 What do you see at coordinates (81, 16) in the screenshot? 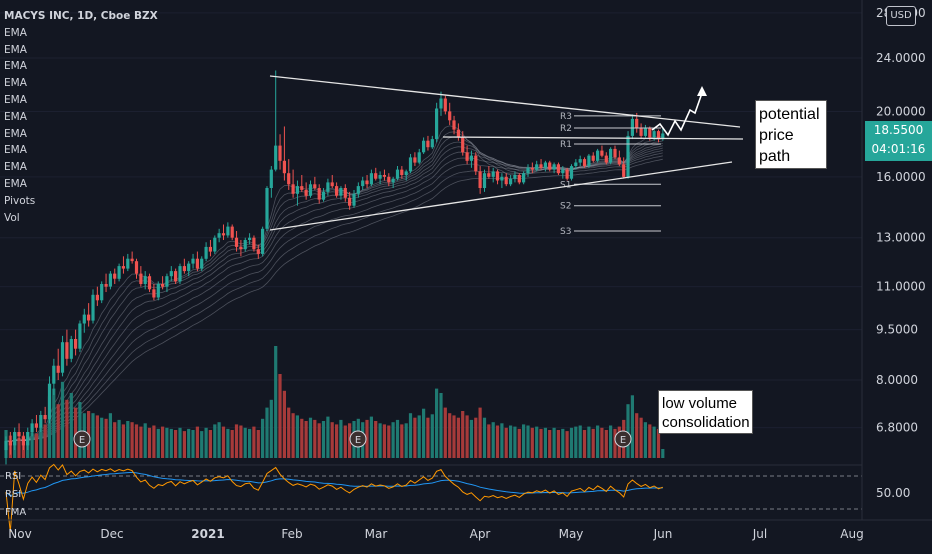
I see `symbol-title: MACYS INC, 1D, Cboe BZX` at bounding box center [81, 16].